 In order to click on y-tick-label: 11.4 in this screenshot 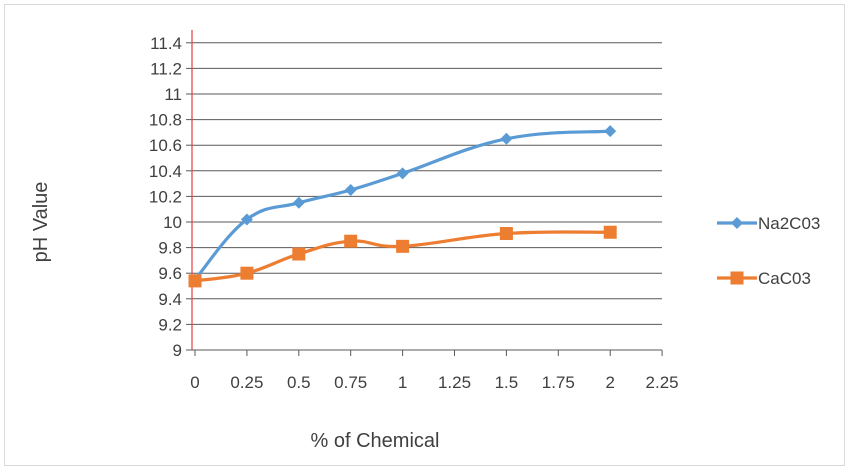, I will do `click(166, 43)`.